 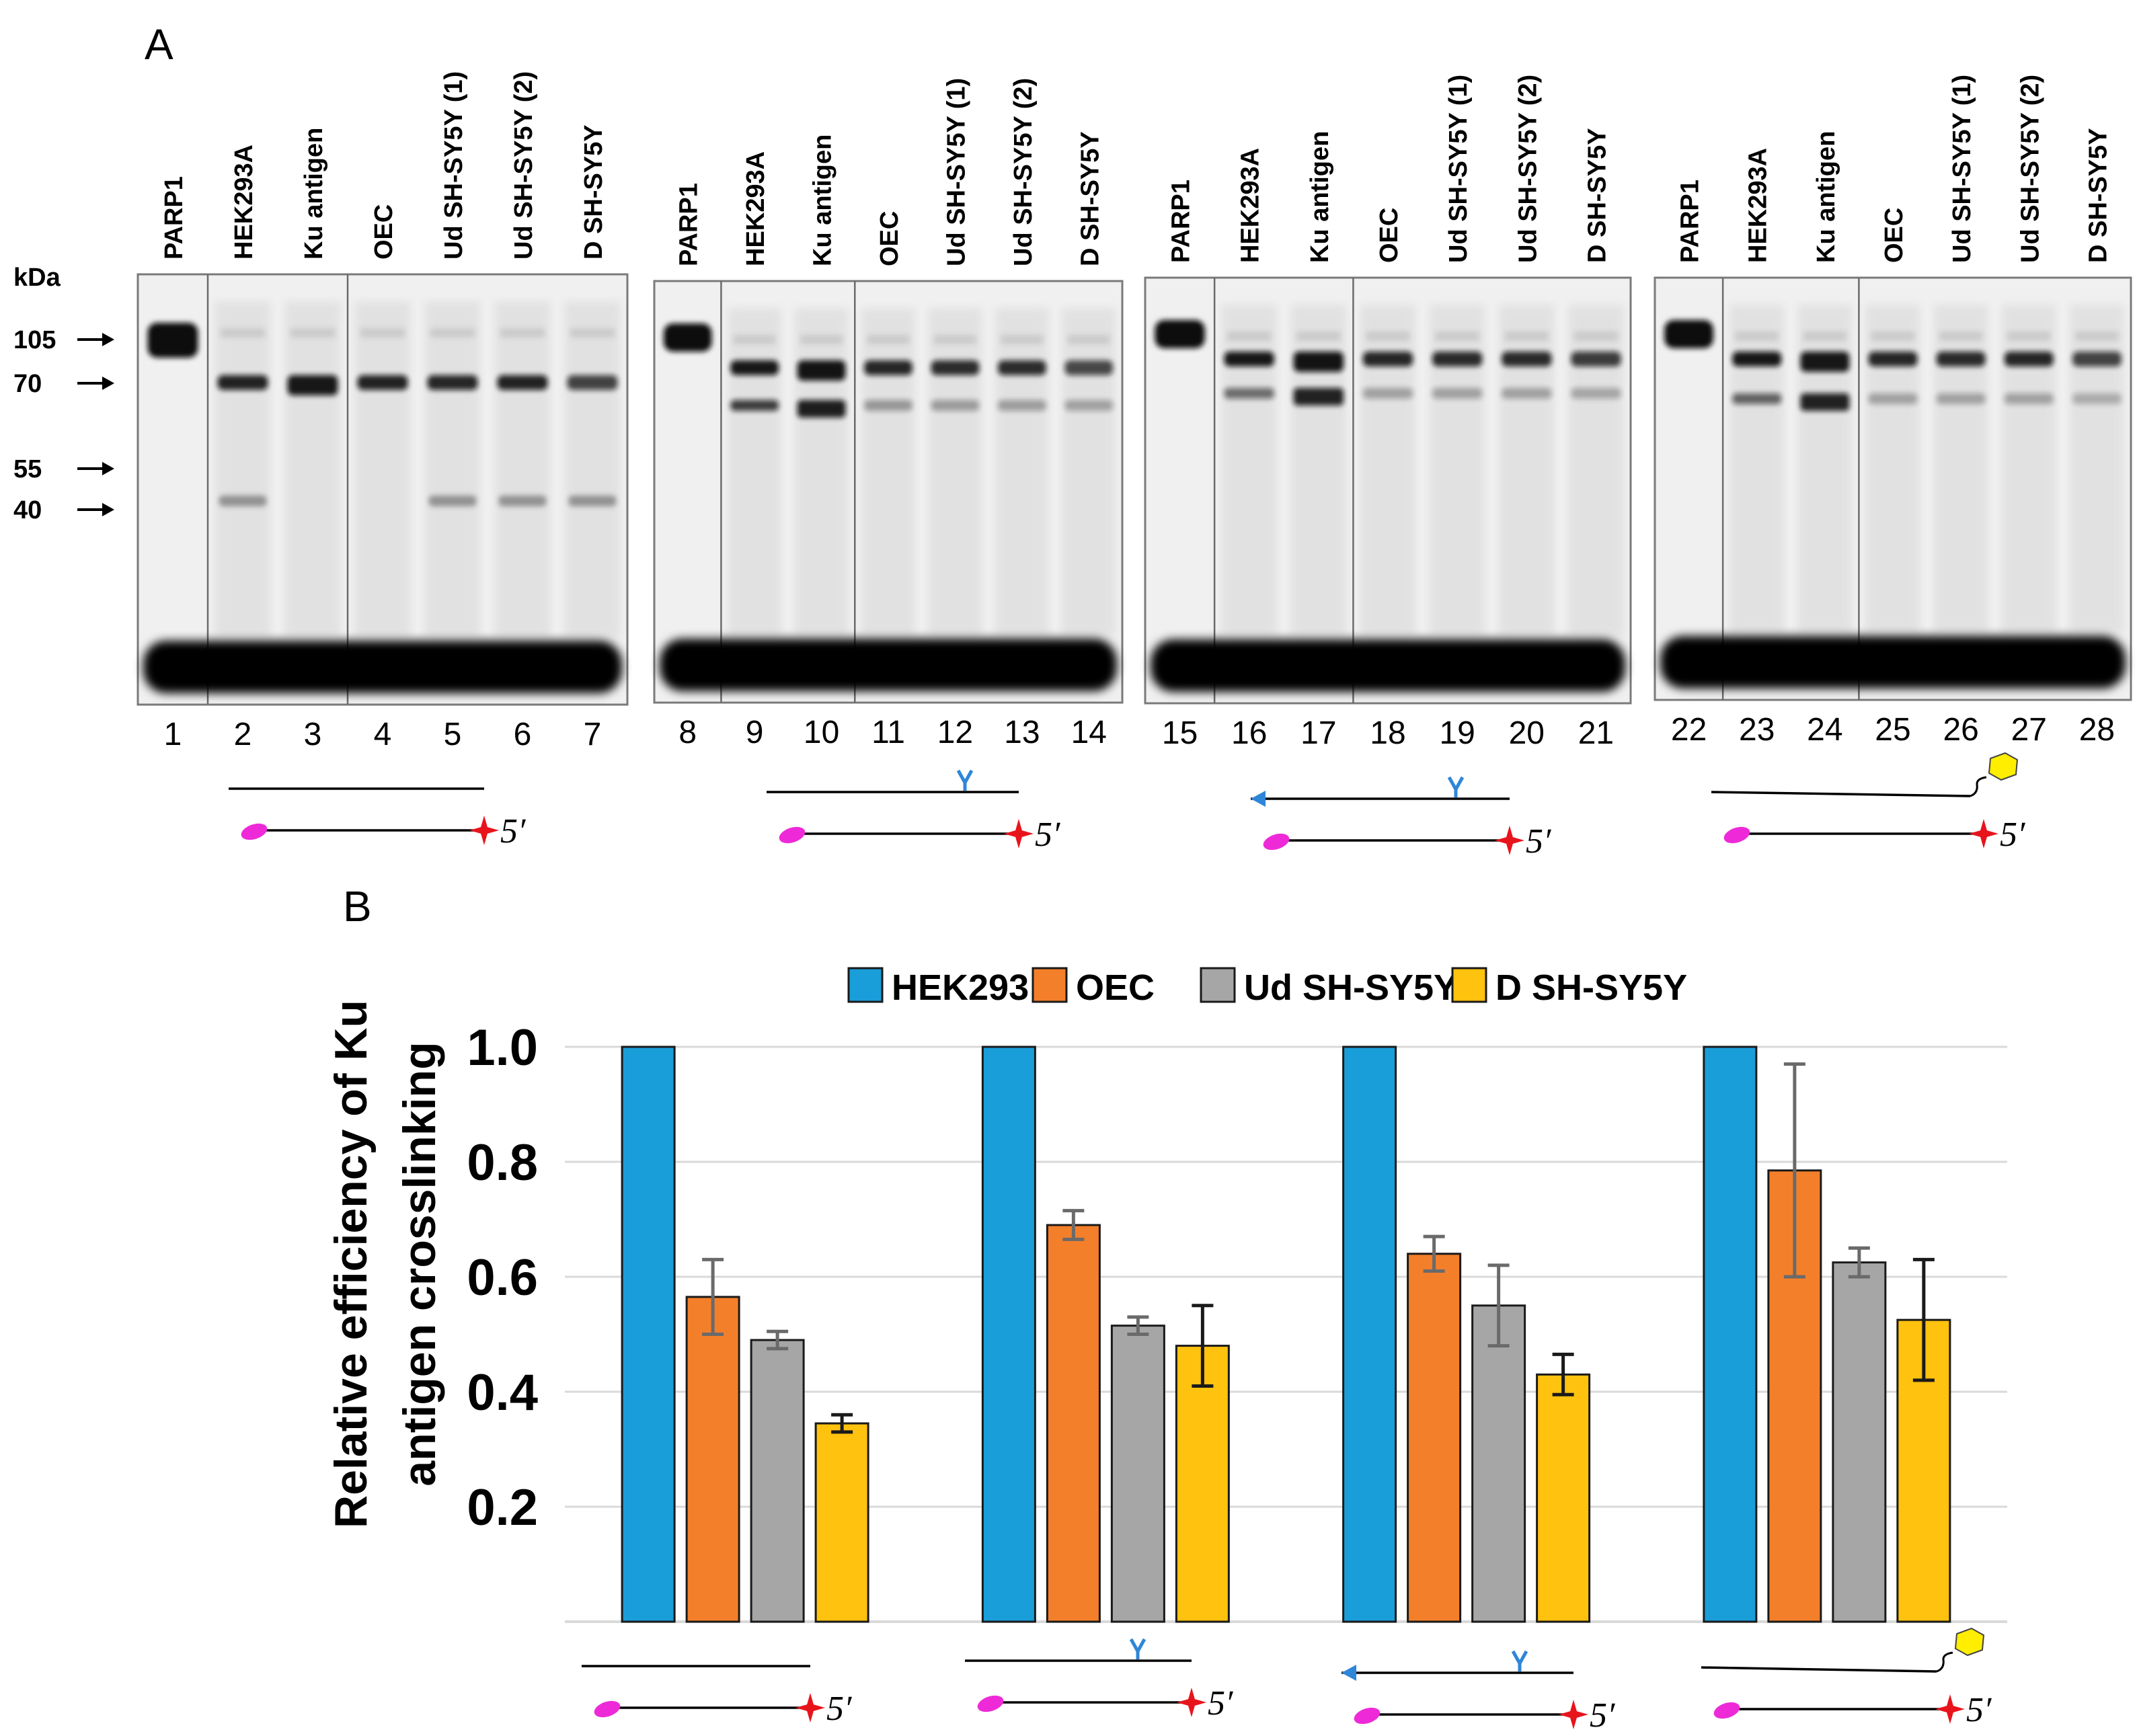 I want to click on y-axis-title-line1: Relative efficiency of Ku, so click(x=351, y=1264).